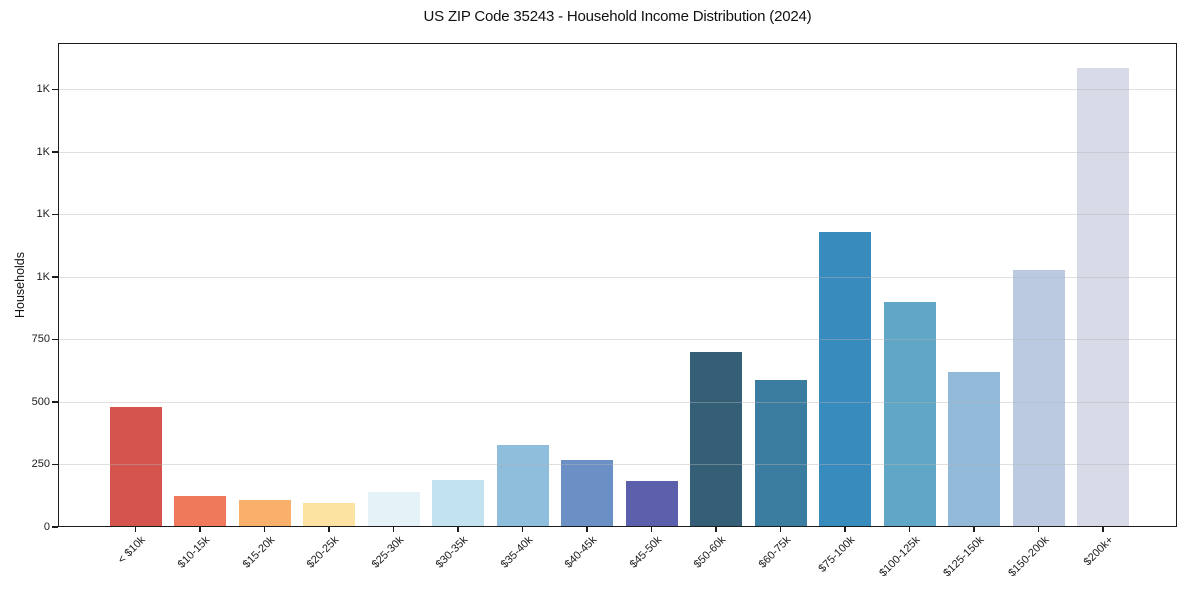 This screenshot has height=590, width=1189. I want to click on x-tick-label--60-75k: $60-75k, so click(774, 552).